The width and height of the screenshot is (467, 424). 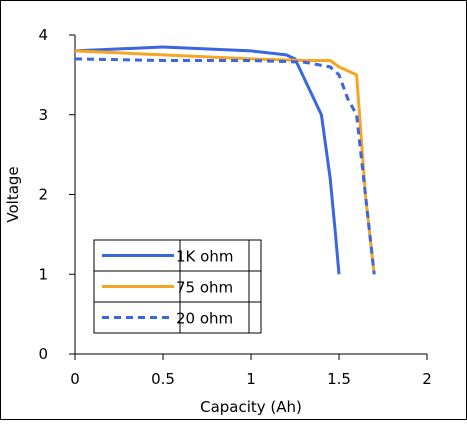 I want to click on y-tick-label: 4, so click(x=43, y=35).